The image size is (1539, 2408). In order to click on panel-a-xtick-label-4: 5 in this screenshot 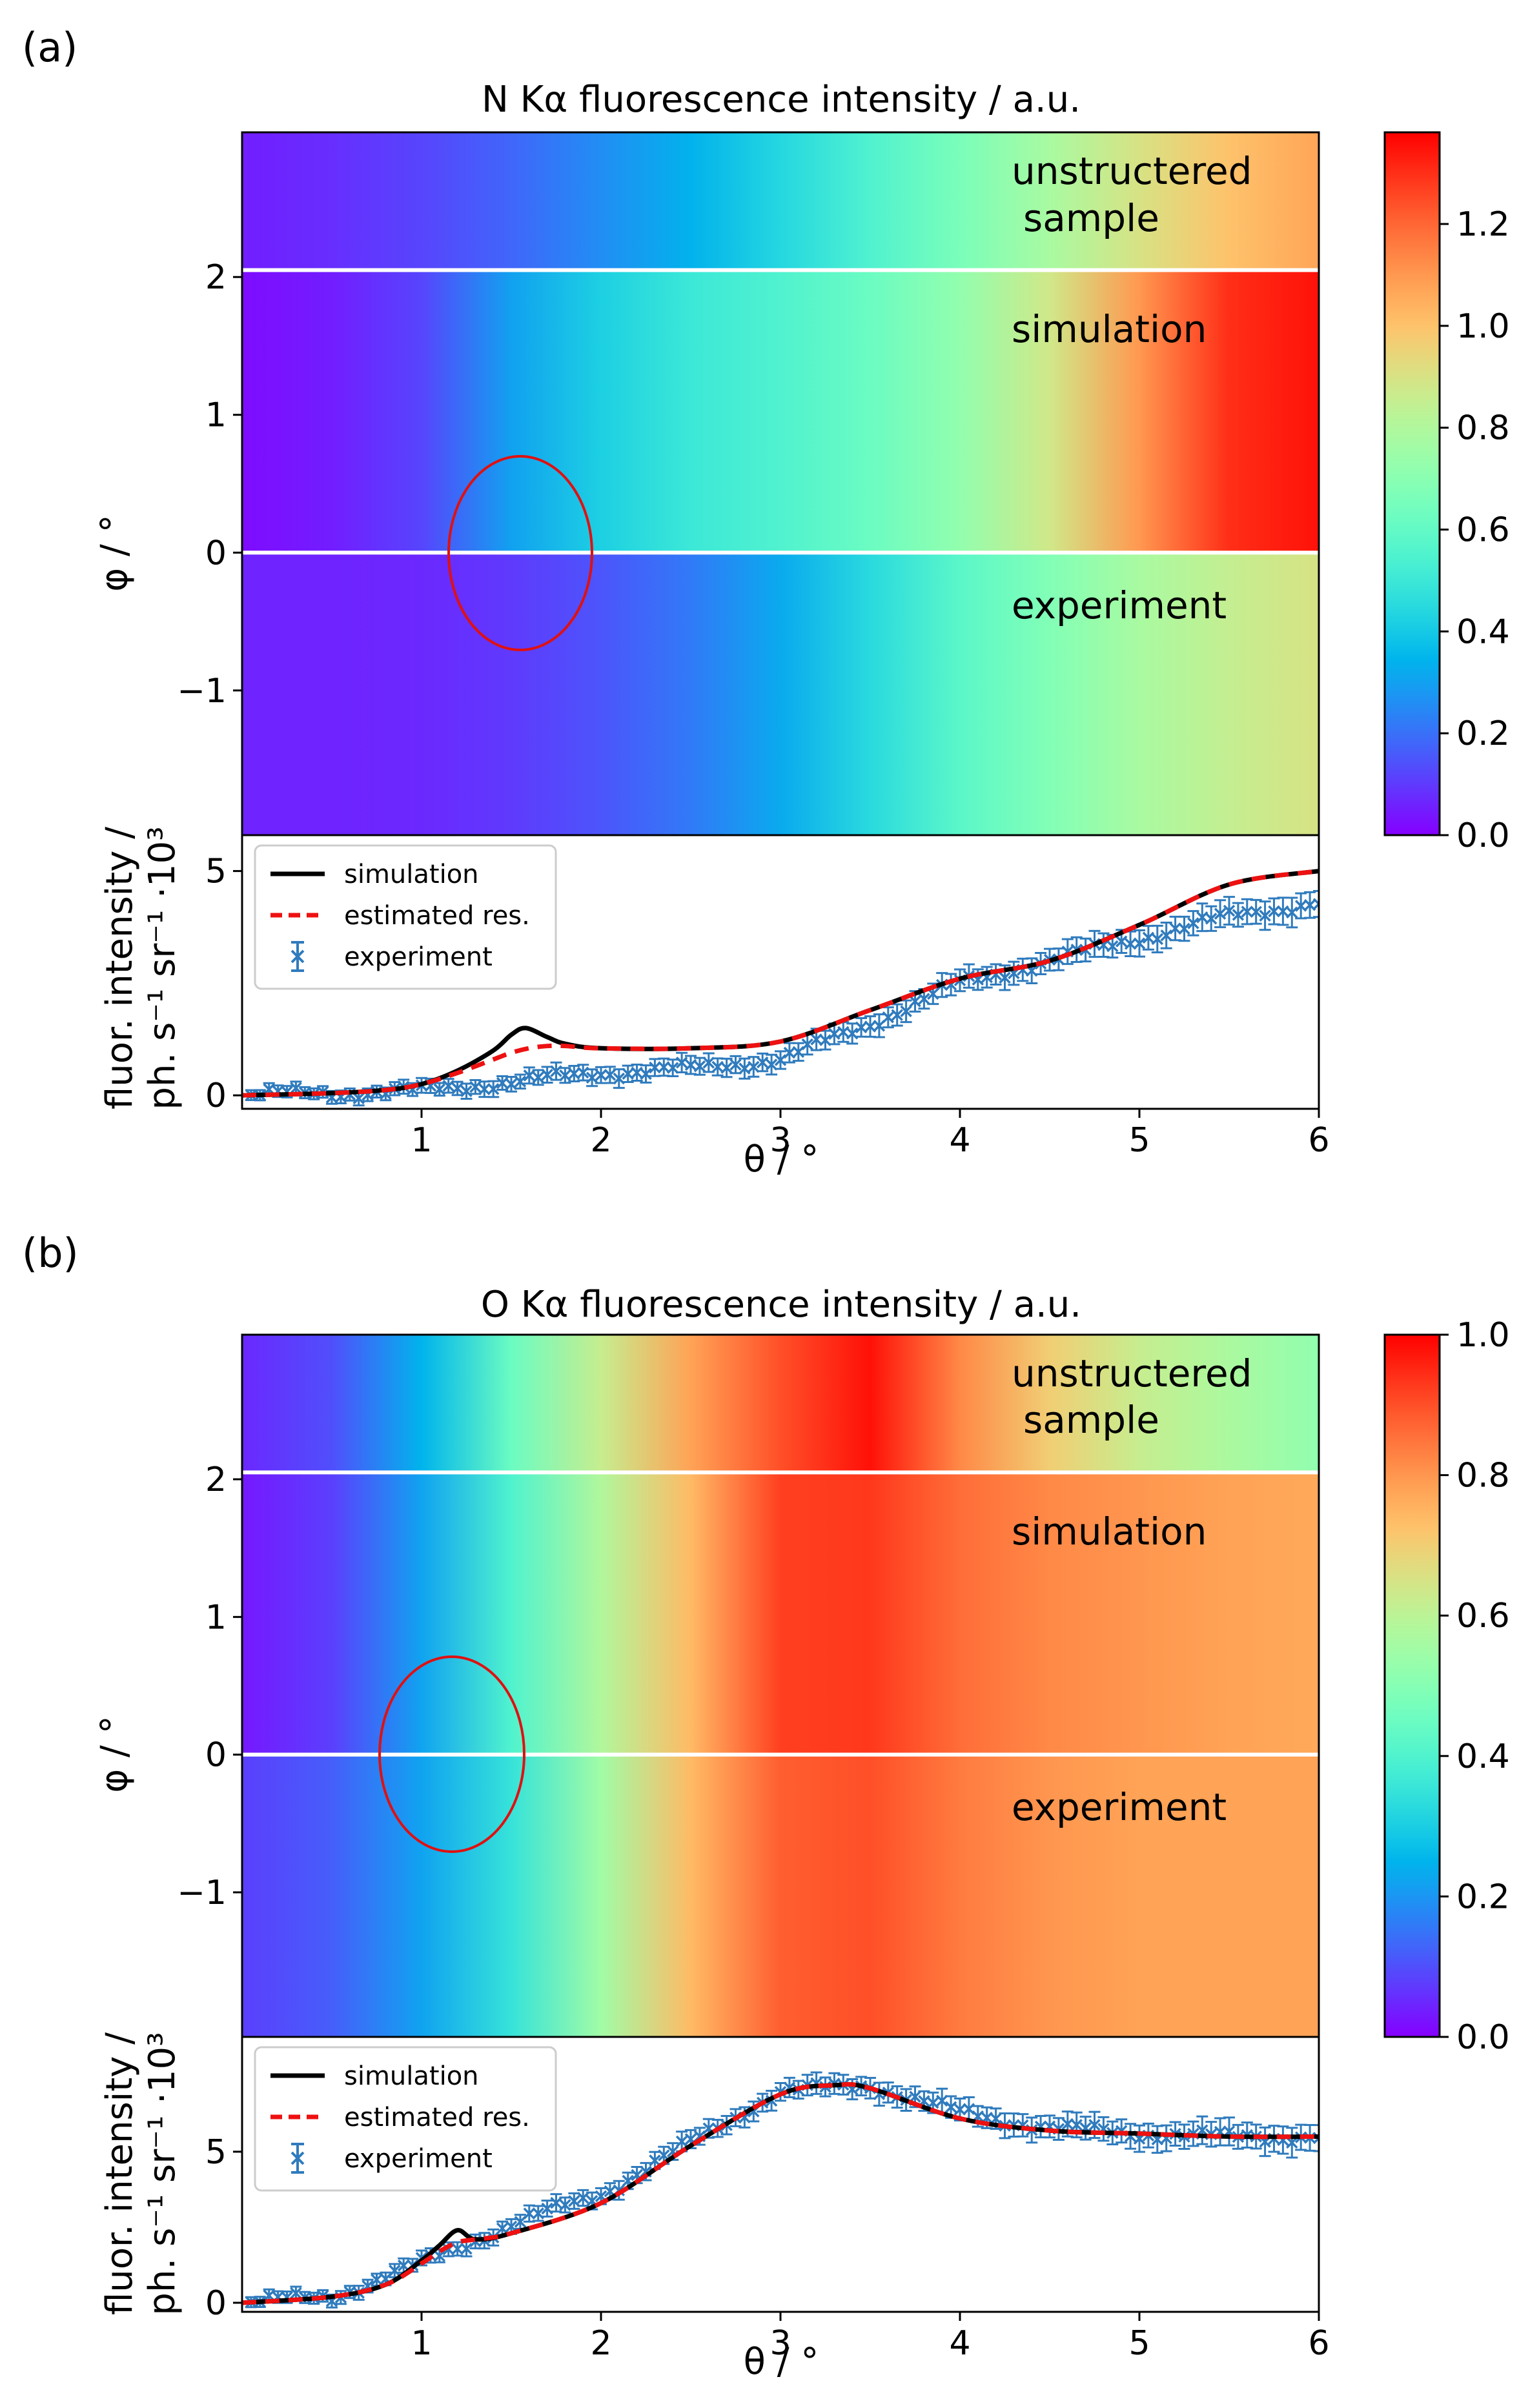, I will do `click(1139, 1140)`.